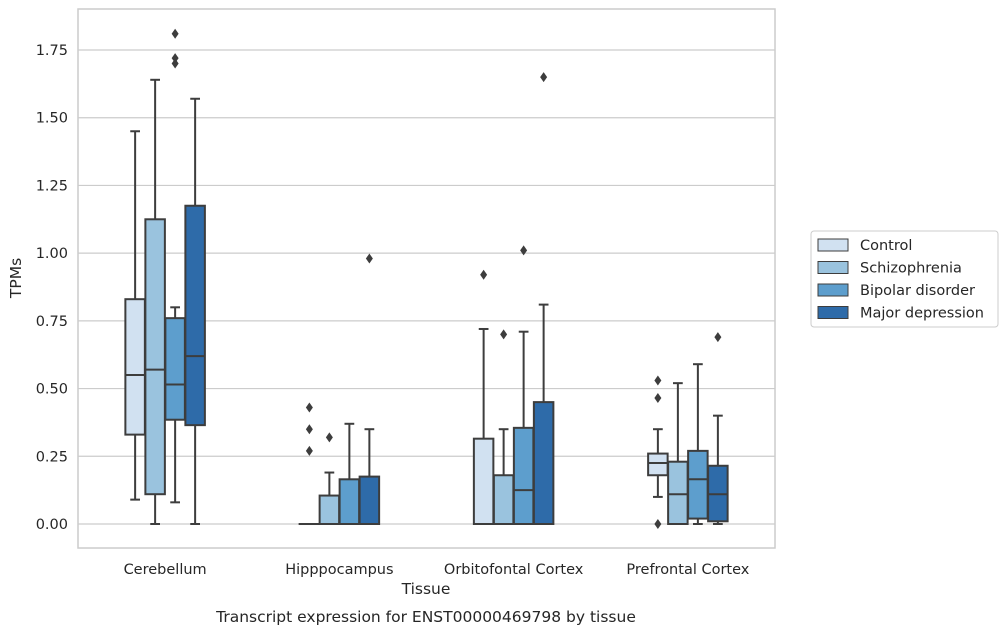  Describe the element at coordinates (52, 288) in the screenshot. I see `y-axis-ticks: 0.00 0.25 0.50 0.75 1.00 1.25 1.50 1.75` at that location.